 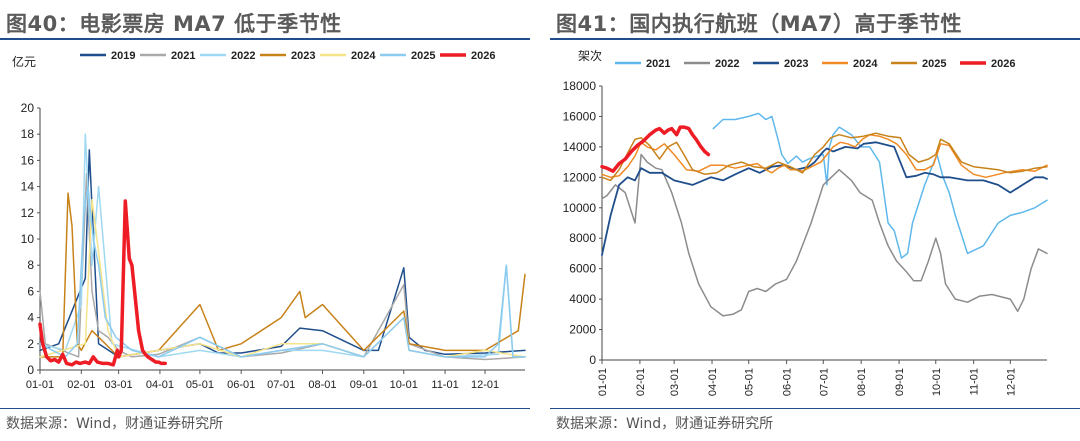 I want to click on series-line-2023, so click(x=824, y=198).